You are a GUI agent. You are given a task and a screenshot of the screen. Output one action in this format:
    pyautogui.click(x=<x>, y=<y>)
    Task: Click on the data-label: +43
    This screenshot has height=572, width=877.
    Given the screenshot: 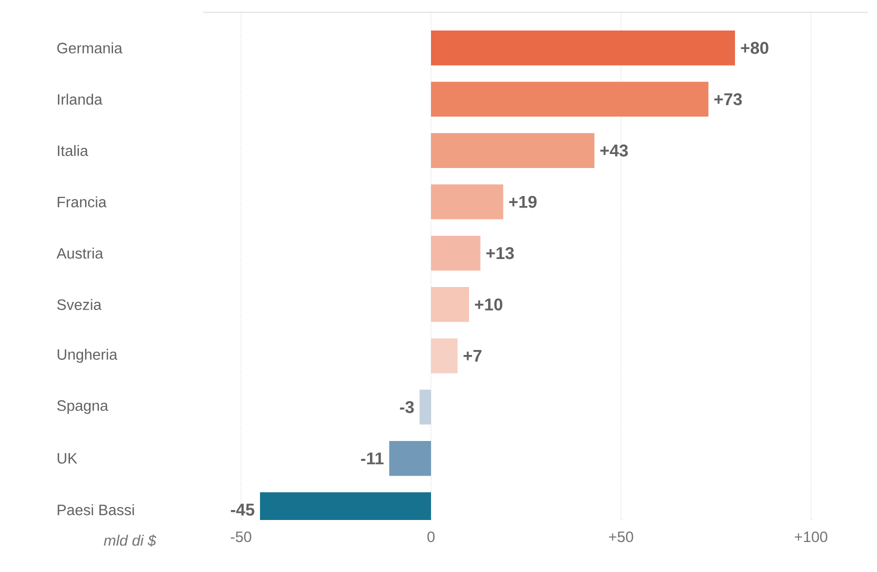 What is the action you would take?
    pyautogui.click(x=614, y=150)
    